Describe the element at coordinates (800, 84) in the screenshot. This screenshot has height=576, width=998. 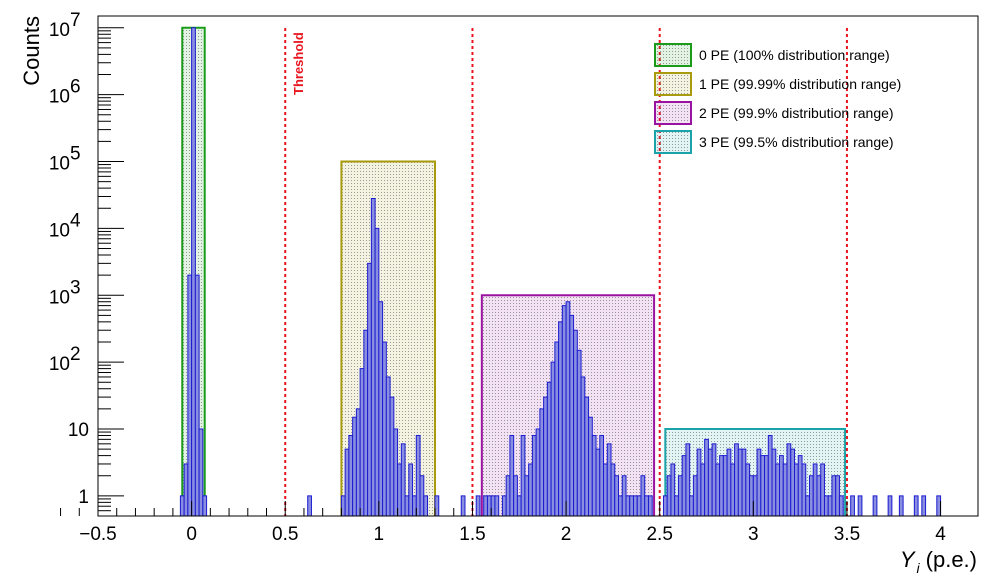
I see `legend-label-1: 1 PE (99.99% distribution range)` at that location.